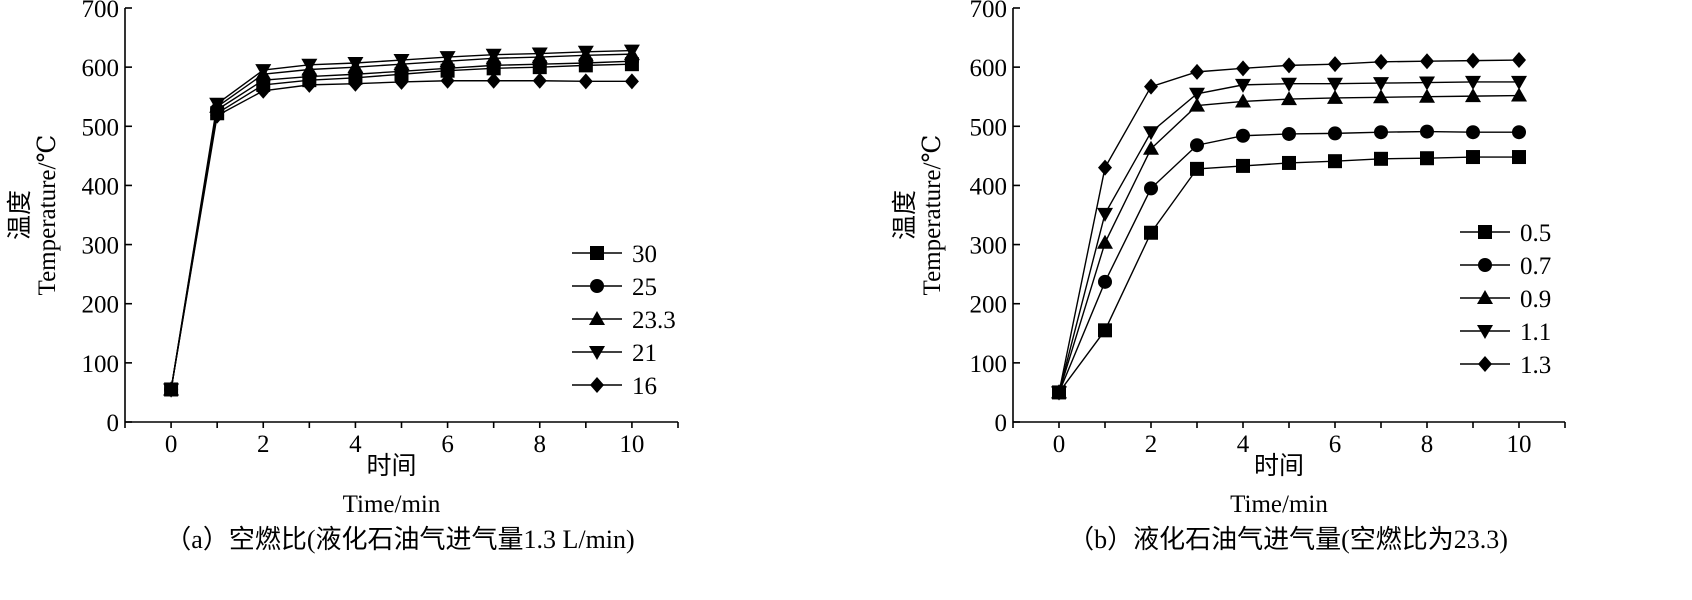  Describe the element at coordinates (1505, 299) in the screenshot. I see `legend: 0.5 0.7 0.9 1.1 1.3` at that location.